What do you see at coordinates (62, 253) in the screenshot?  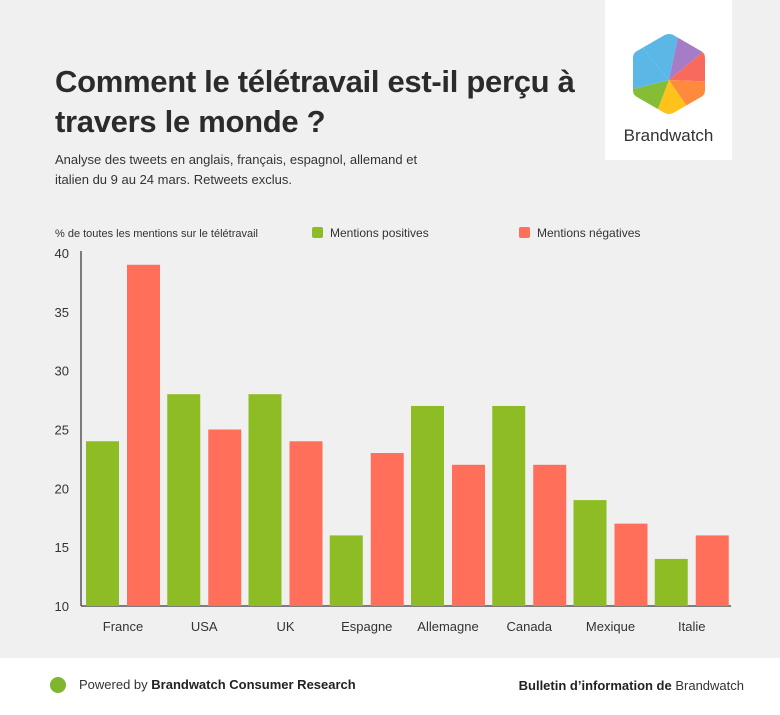 I see `y-tick-label: 40` at bounding box center [62, 253].